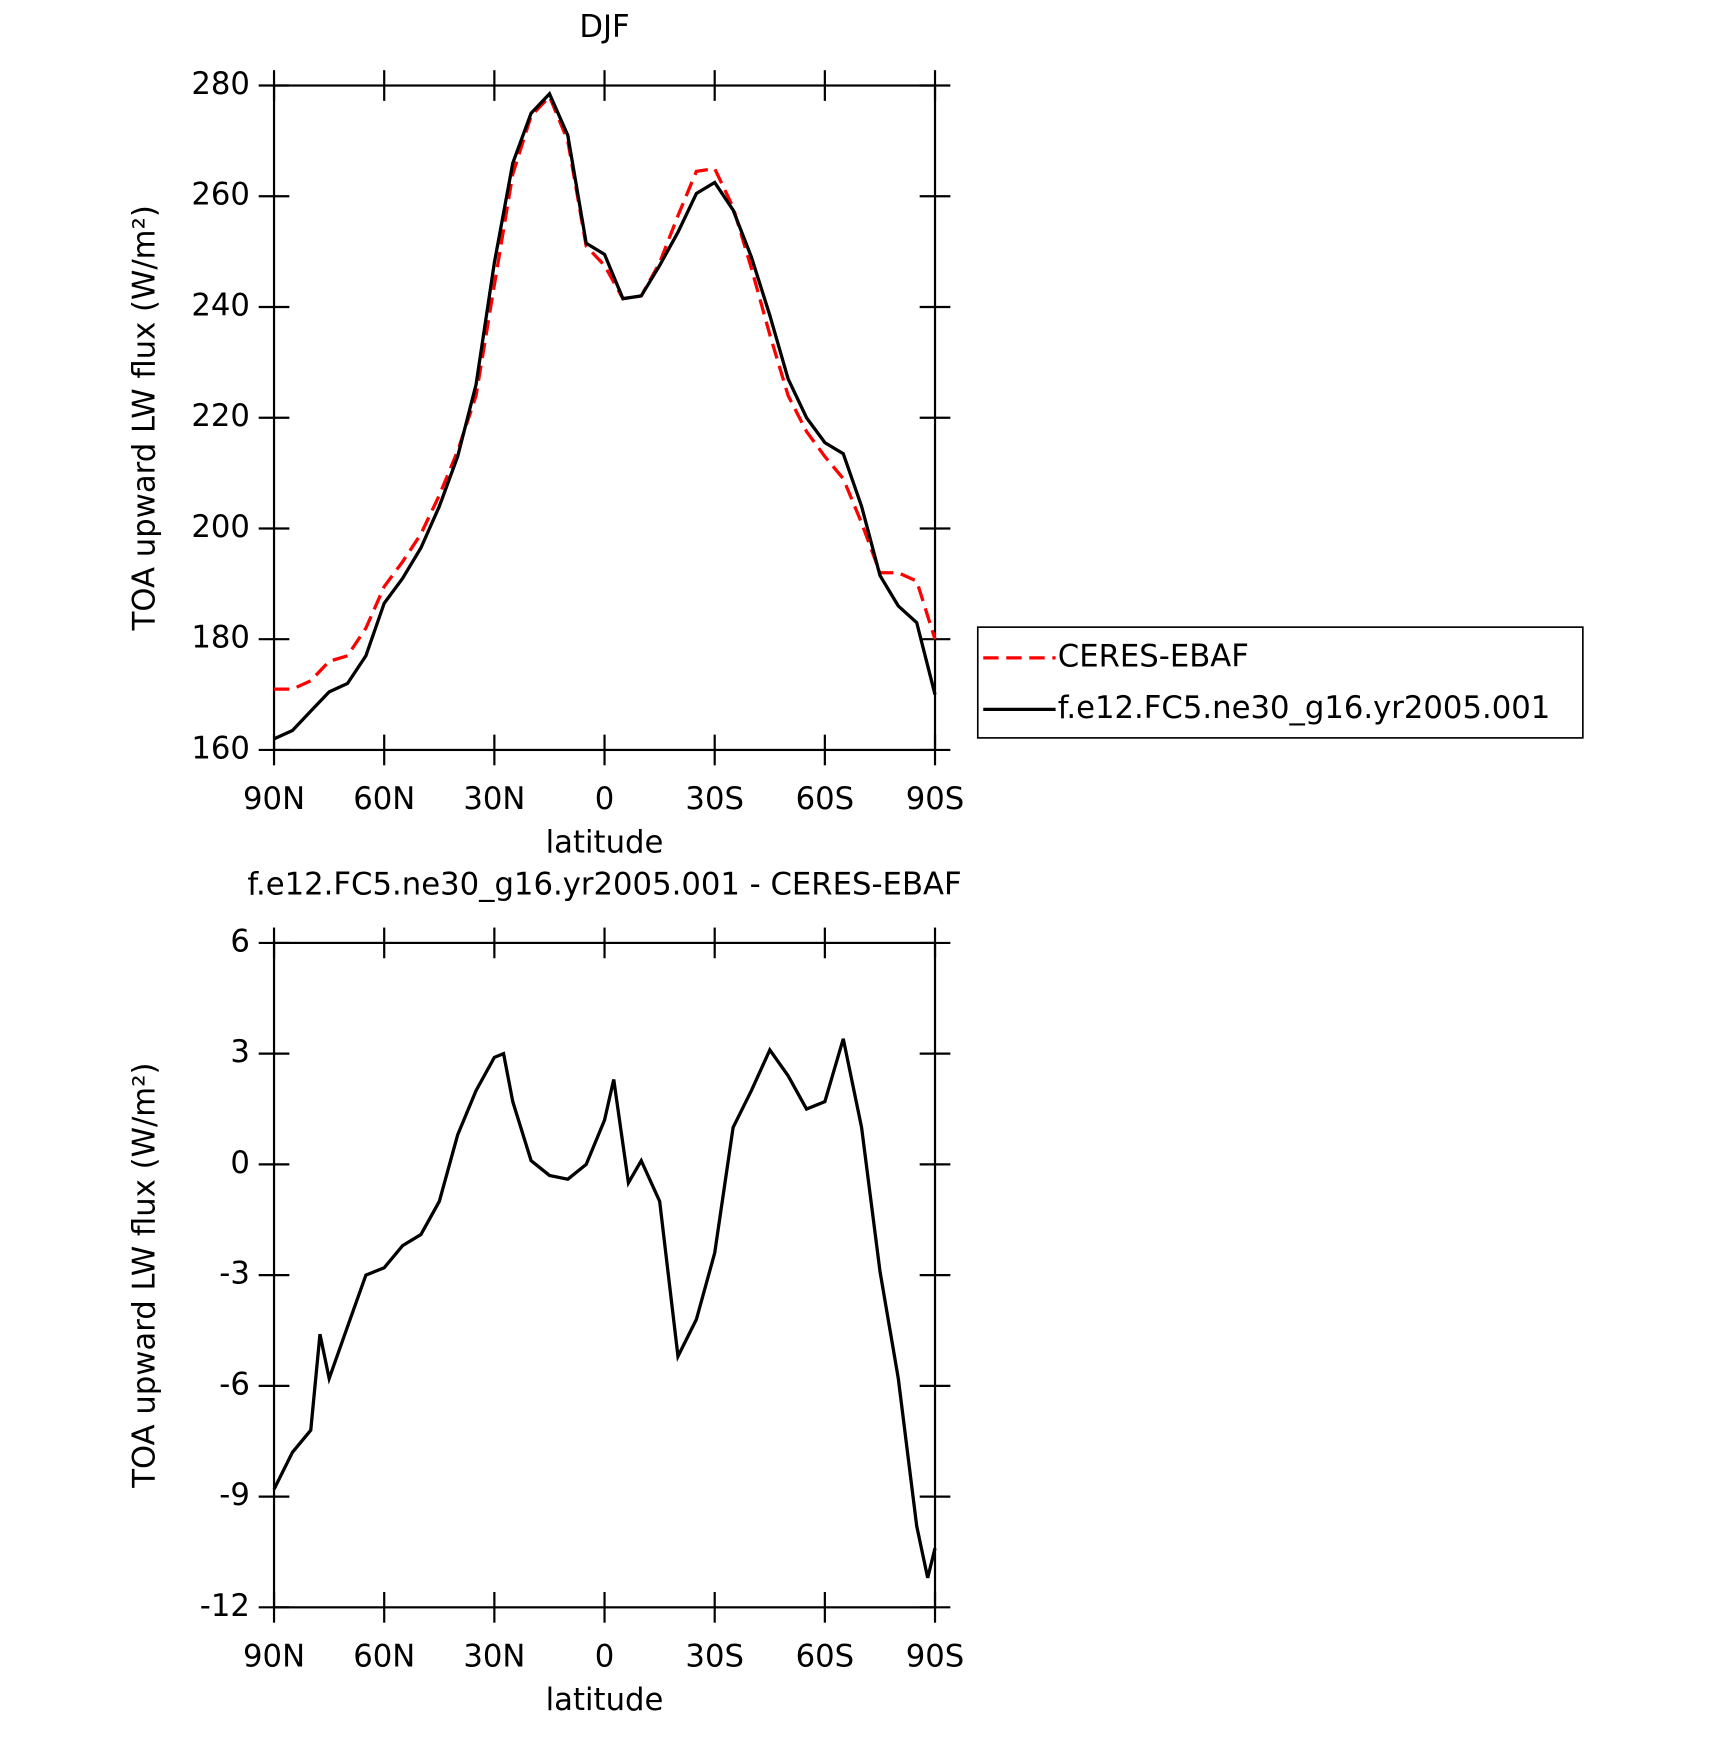  What do you see at coordinates (234, 1274) in the screenshot?
I see `y-tick-label: -3` at bounding box center [234, 1274].